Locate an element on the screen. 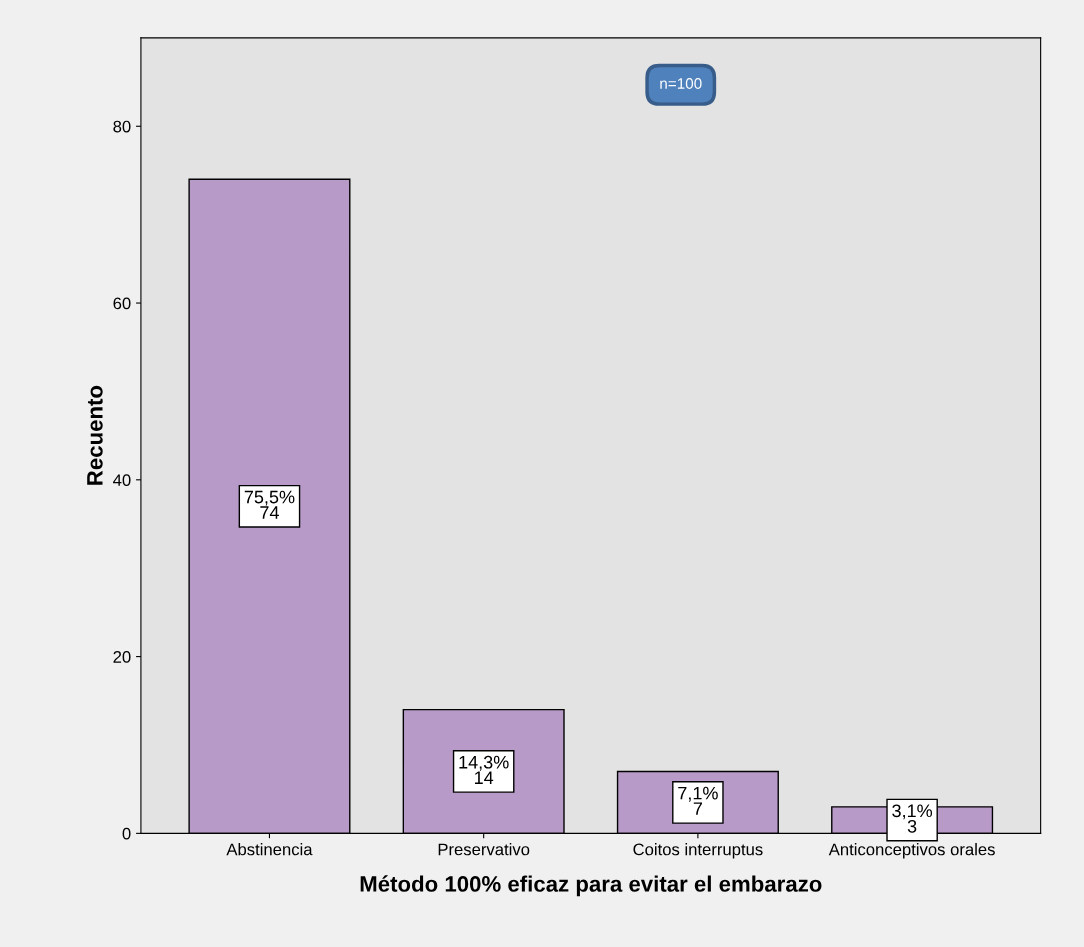 The width and height of the screenshot is (1084, 947). x-tick-label: Anticonceptivos orales is located at coordinates (911, 851).